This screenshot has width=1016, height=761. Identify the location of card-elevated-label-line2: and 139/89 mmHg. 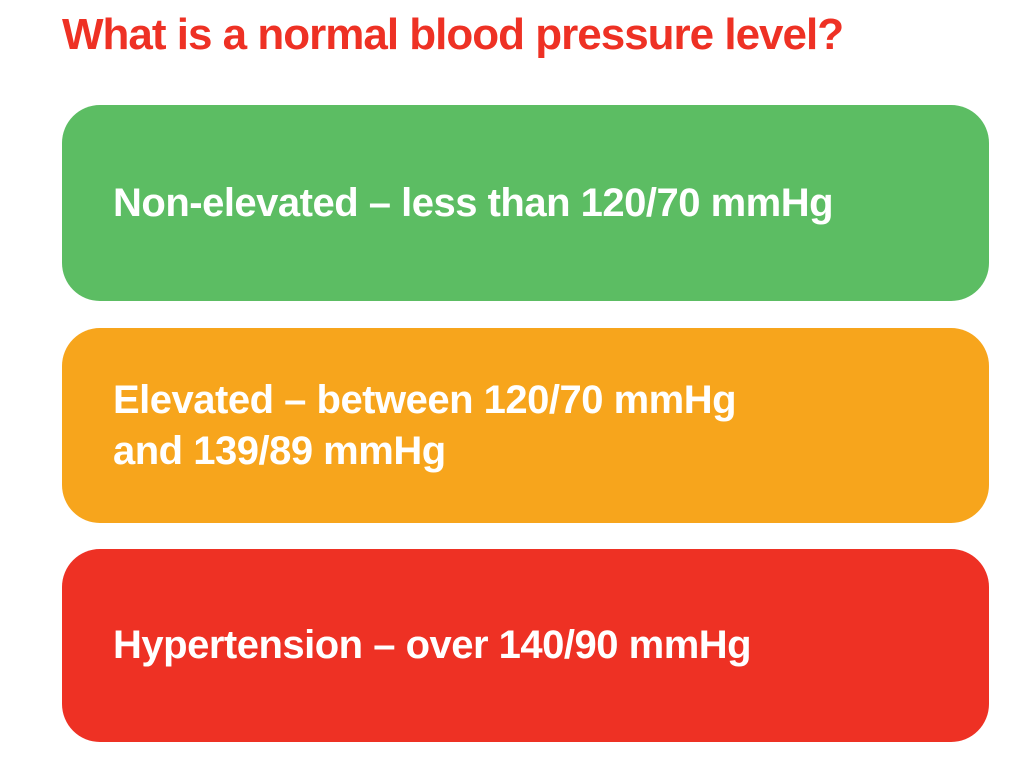
(279, 450).